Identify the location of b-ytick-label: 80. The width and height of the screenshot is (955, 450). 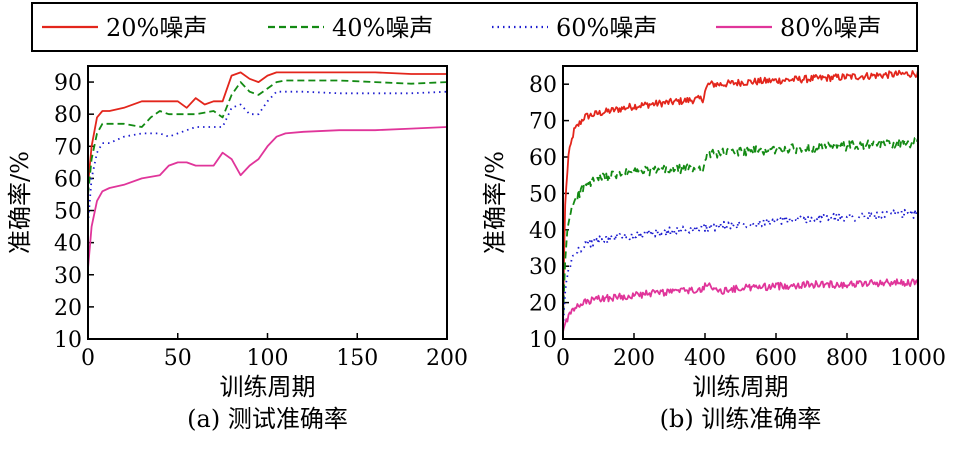
(543, 85).